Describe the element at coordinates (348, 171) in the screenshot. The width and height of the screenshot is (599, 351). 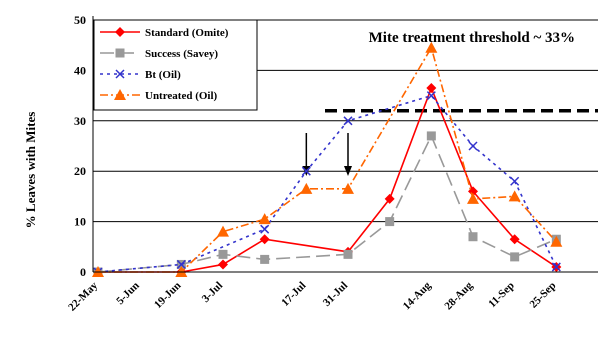
I see `arrow-head` at that location.